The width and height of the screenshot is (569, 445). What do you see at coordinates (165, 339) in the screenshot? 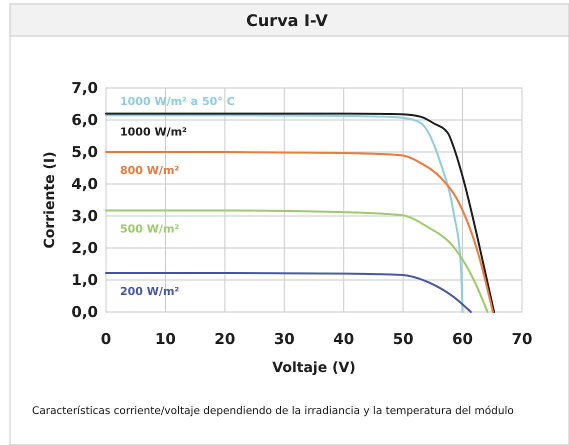
I see `x-tick-label: 10` at bounding box center [165, 339].